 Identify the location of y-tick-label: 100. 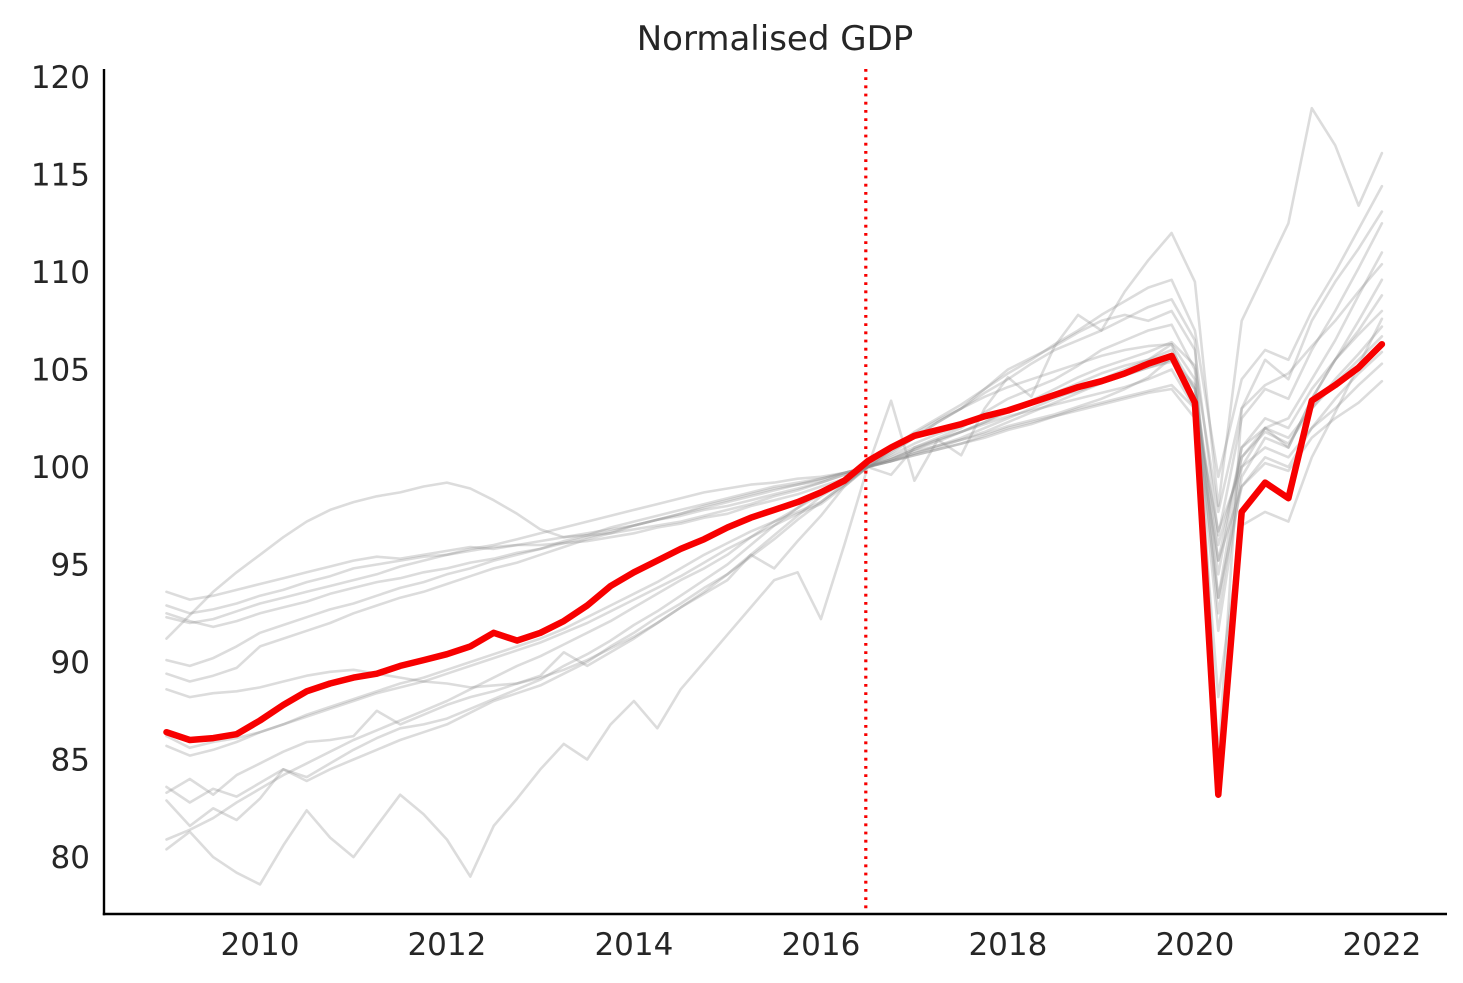
(60, 468).